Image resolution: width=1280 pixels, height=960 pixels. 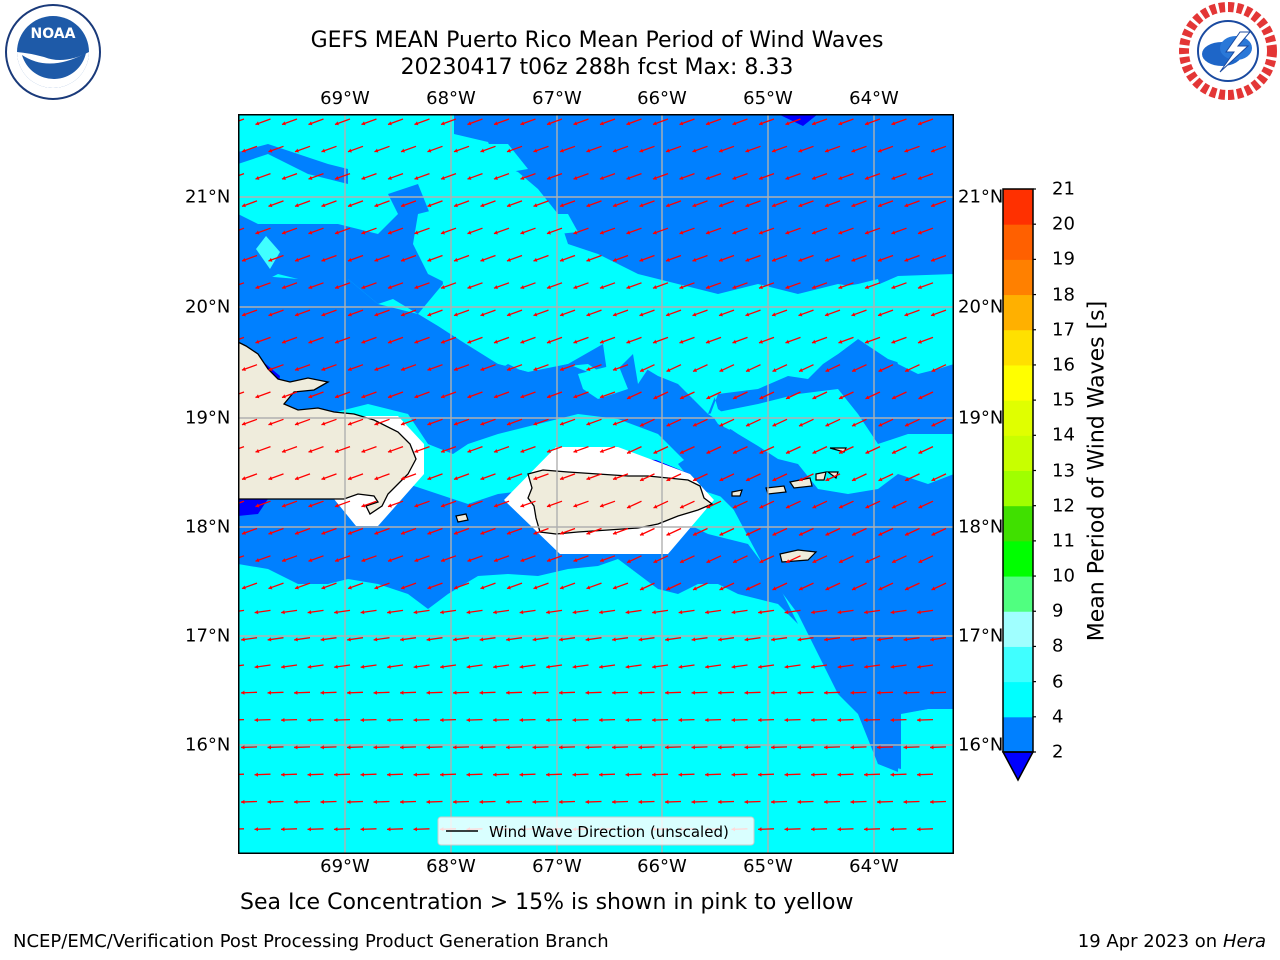 What do you see at coordinates (1063, 224) in the screenshot?
I see `colorbar-label-15: 20` at bounding box center [1063, 224].